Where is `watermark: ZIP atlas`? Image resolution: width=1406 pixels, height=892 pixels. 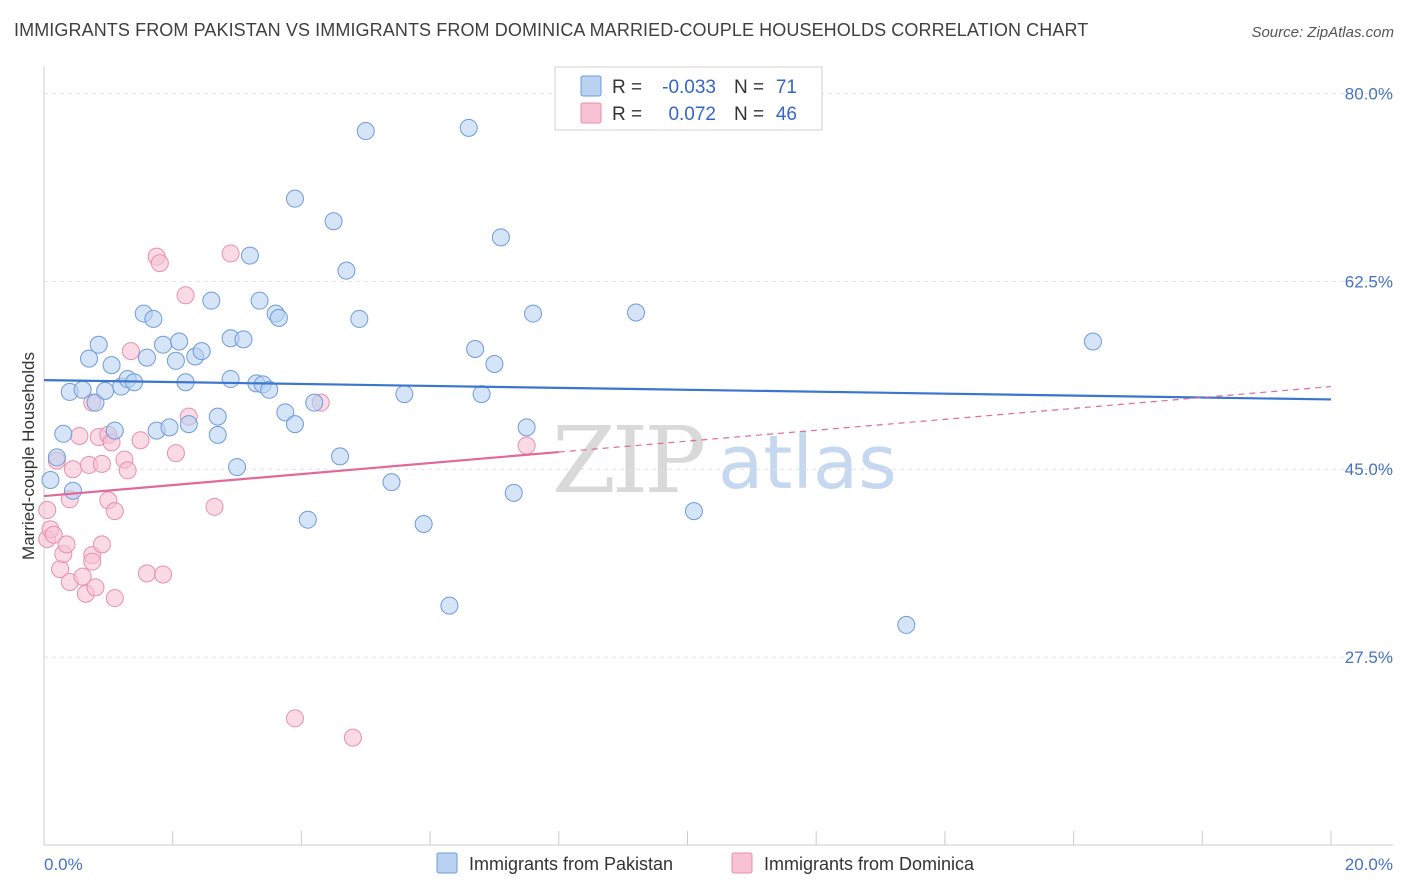 watermark: ZIP atlas is located at coordinates (724, 460).